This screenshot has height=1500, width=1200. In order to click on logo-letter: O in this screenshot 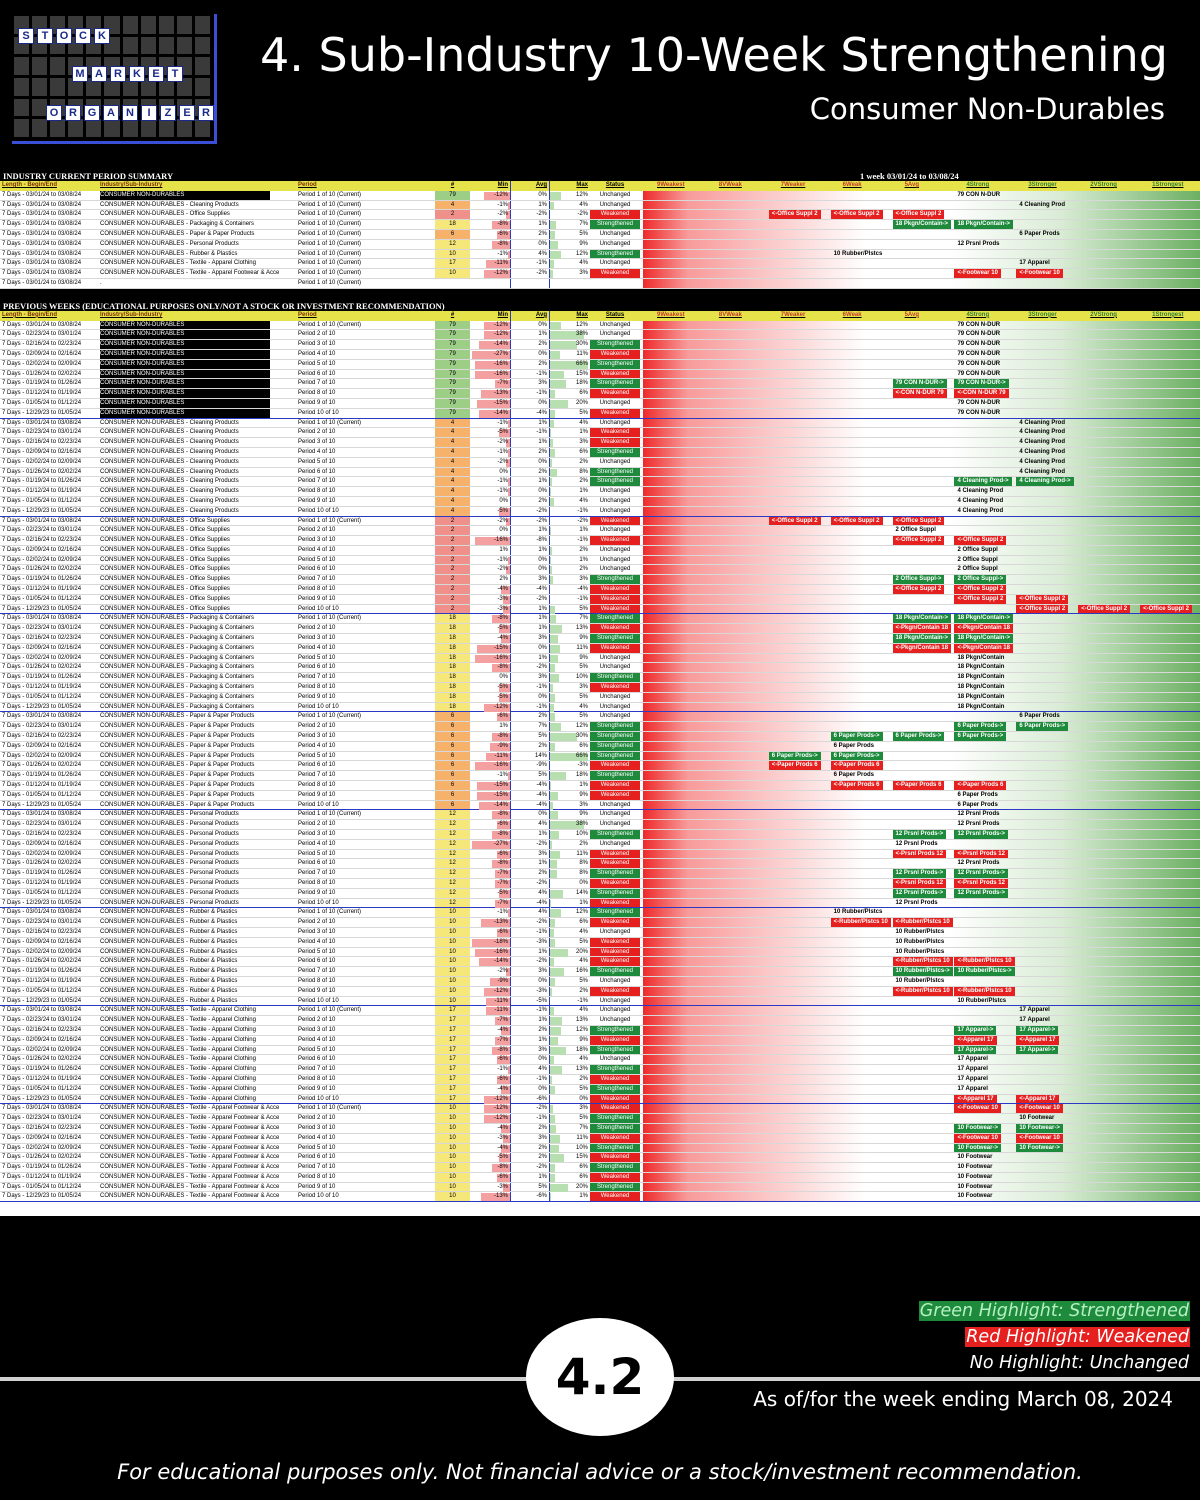, I will do `click(64, 36)`.